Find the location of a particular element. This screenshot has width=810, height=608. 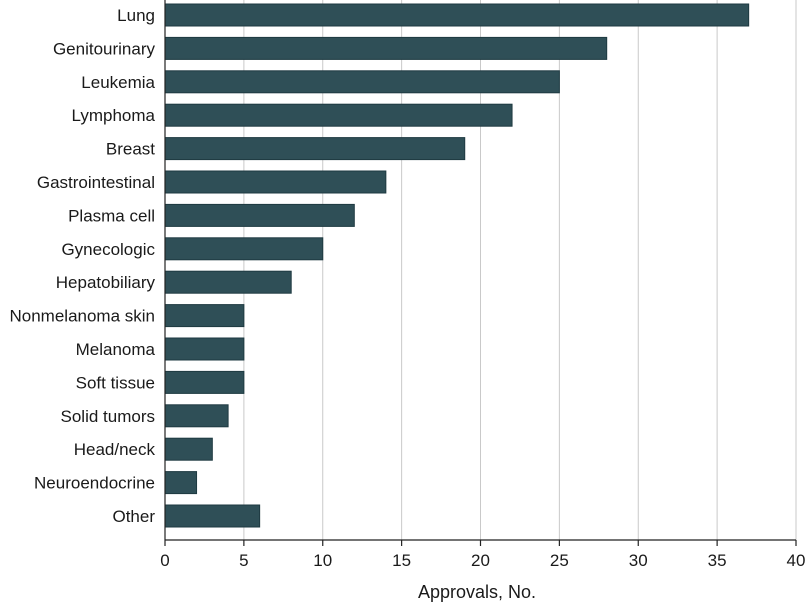

x-tick-label: 10 is located at coordinates (322, 560).